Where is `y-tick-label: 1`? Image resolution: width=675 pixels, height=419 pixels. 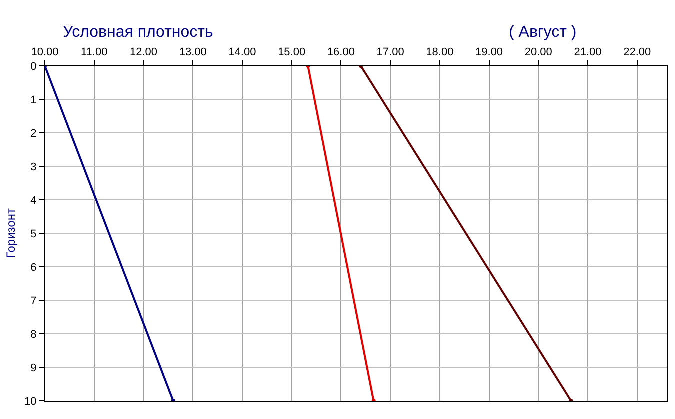
y-tick-label: 1 is located at coordinates (33, 100).